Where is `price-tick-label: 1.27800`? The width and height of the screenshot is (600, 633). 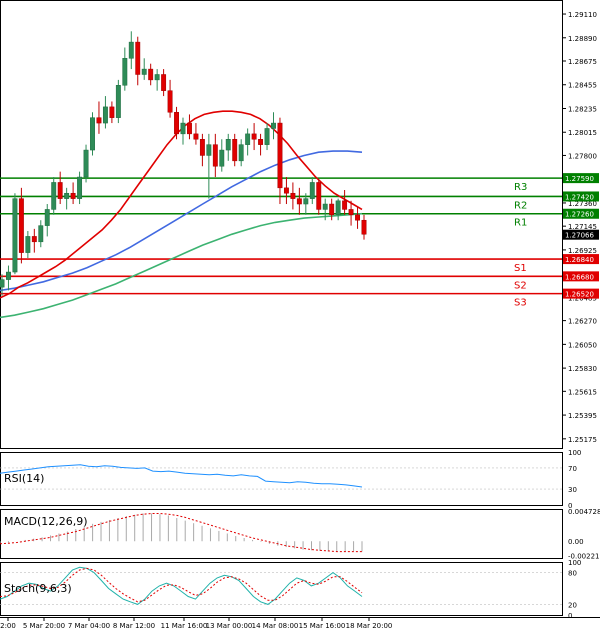
price-tick-label: 1.27800 is located at coordinates (582, 156).